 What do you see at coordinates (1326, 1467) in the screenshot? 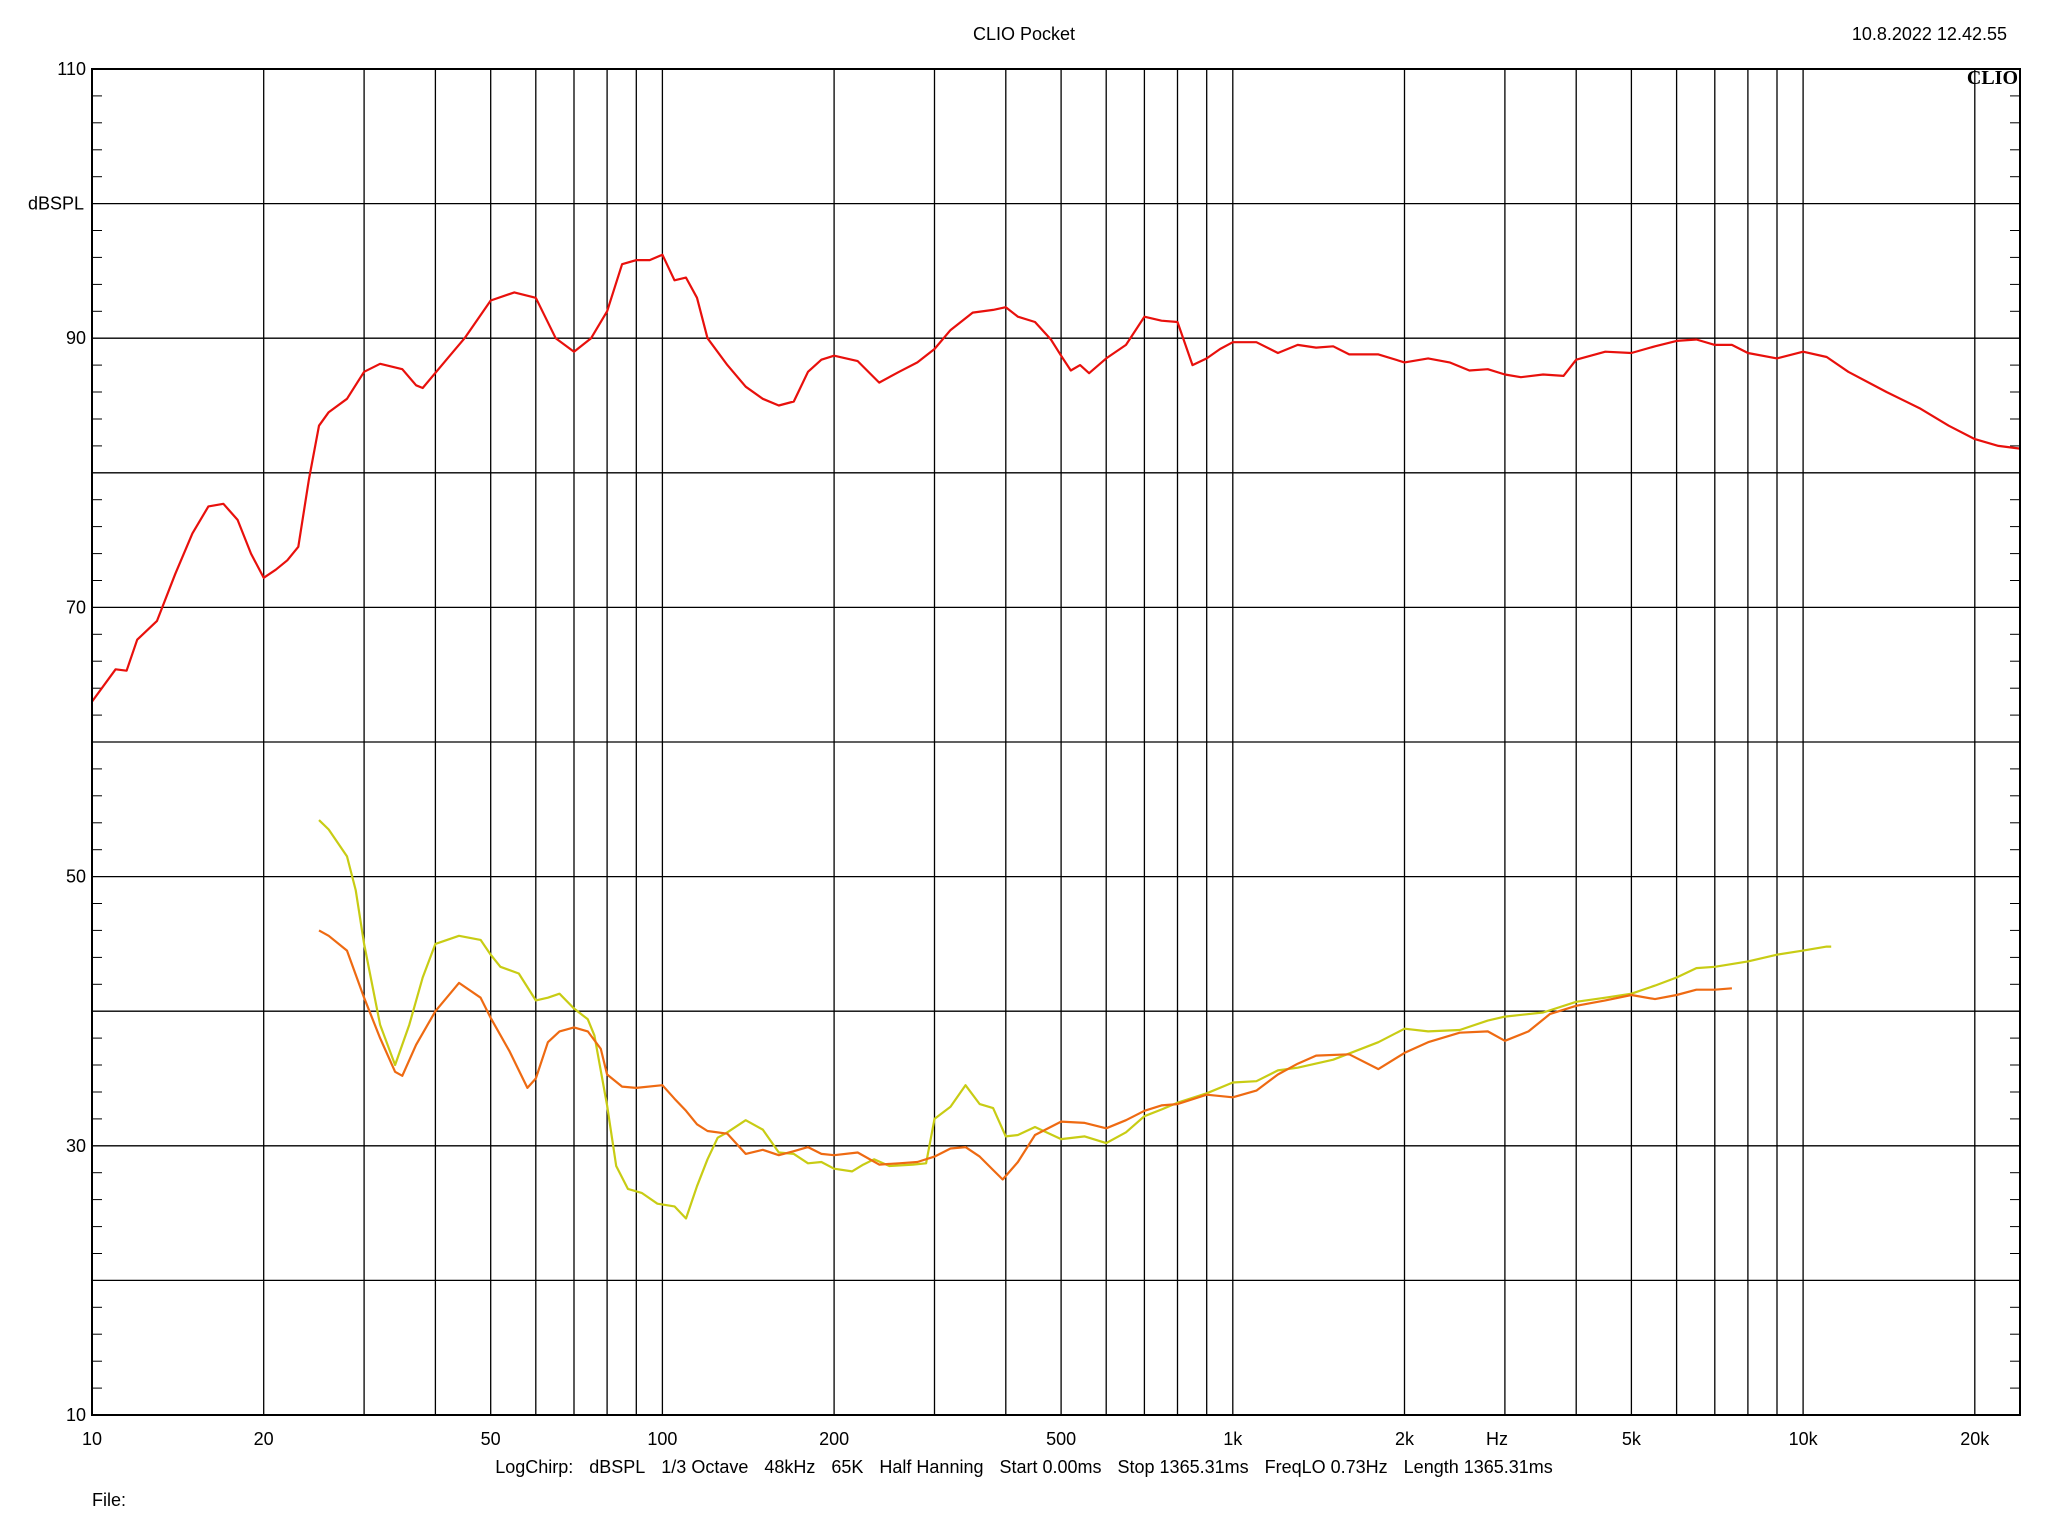
I see `settings-item: FreqLO 0.73Hz` at bounding box center [1326, 1467].